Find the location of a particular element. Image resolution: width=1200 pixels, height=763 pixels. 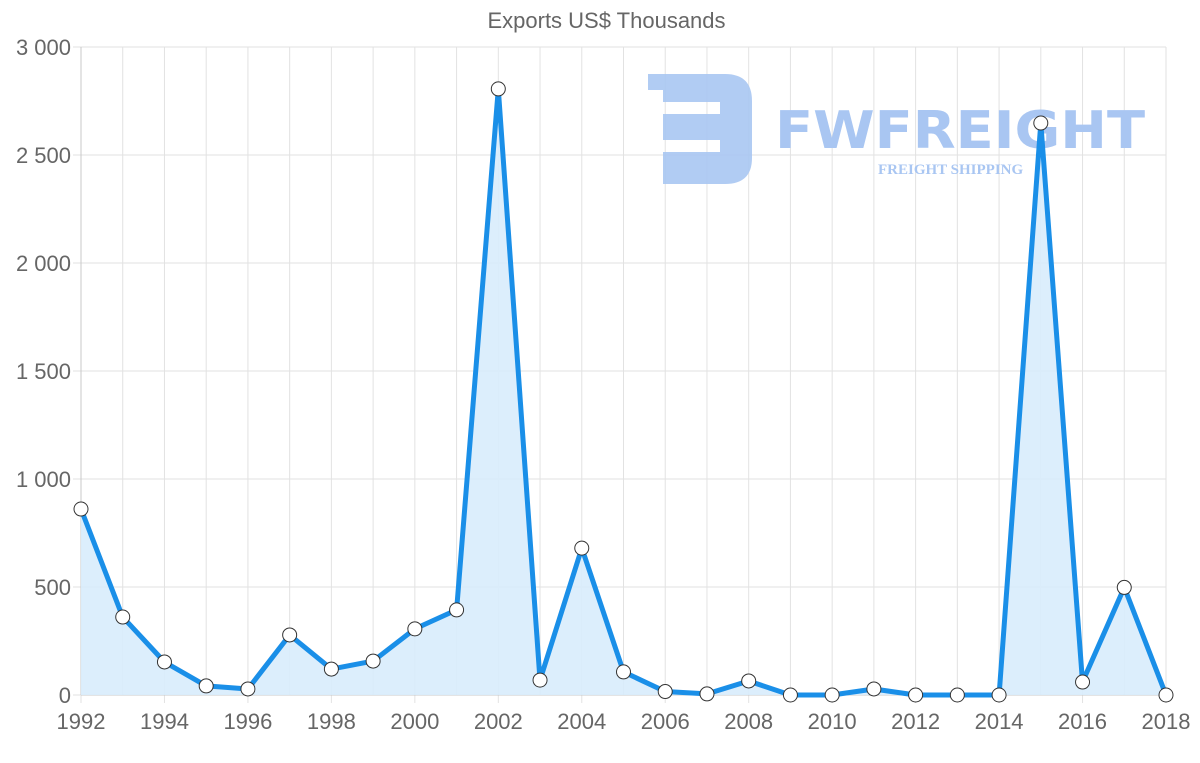

watermark-logo: FWFREIGHT FREIGHT SHIPPING is located at coordinates (897, 129).